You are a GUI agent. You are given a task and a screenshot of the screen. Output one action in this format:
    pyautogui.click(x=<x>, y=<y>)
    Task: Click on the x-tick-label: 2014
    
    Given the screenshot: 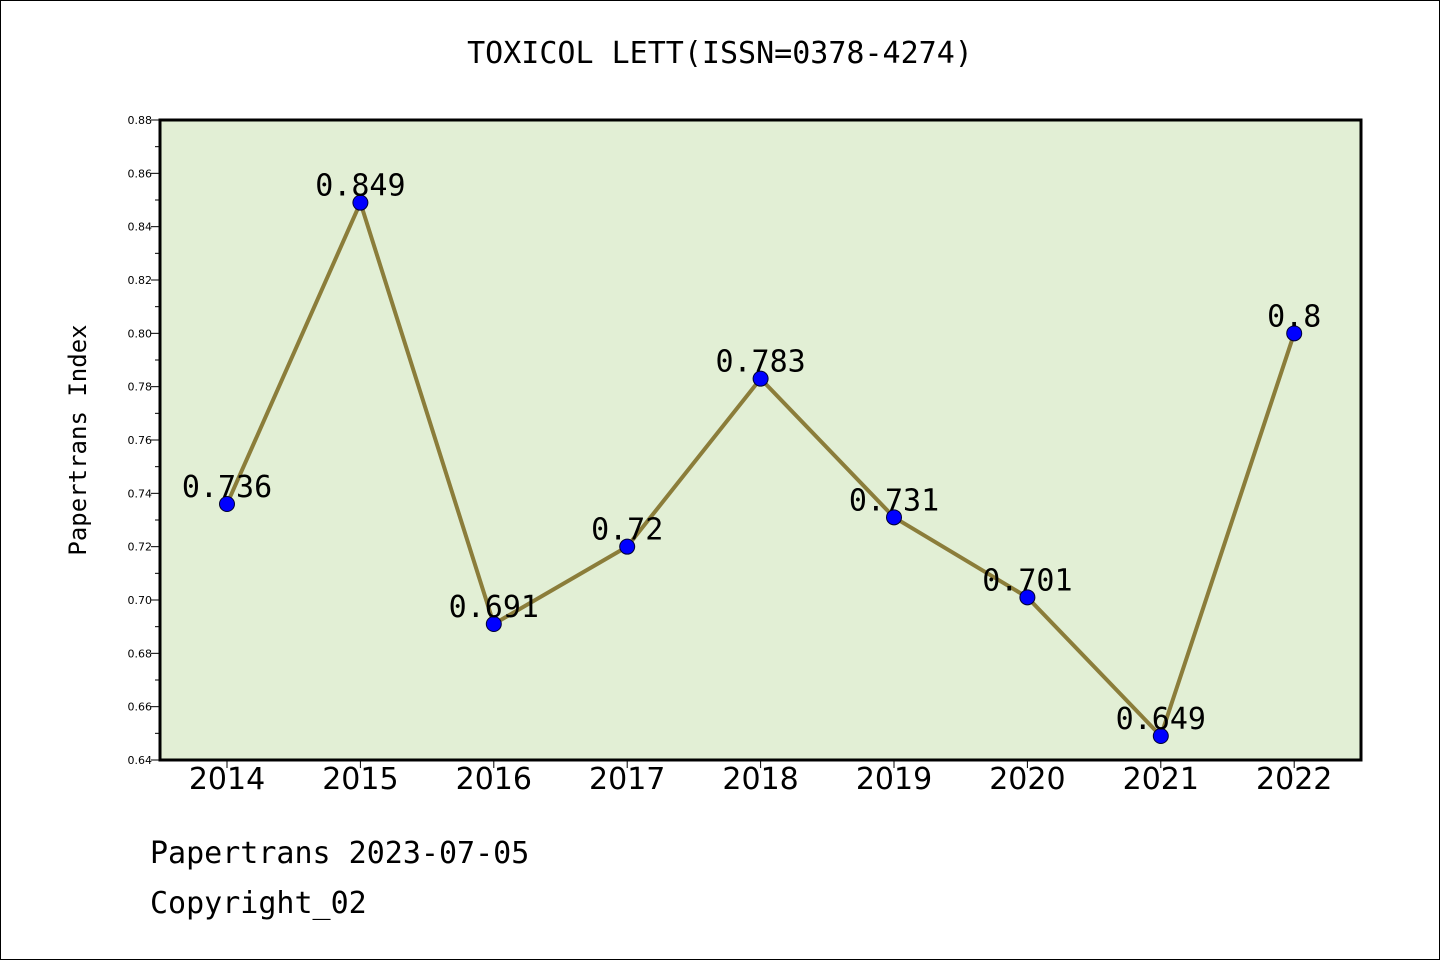 What is the action you would take?
    pyautogui.click(x=227, y=779)
    